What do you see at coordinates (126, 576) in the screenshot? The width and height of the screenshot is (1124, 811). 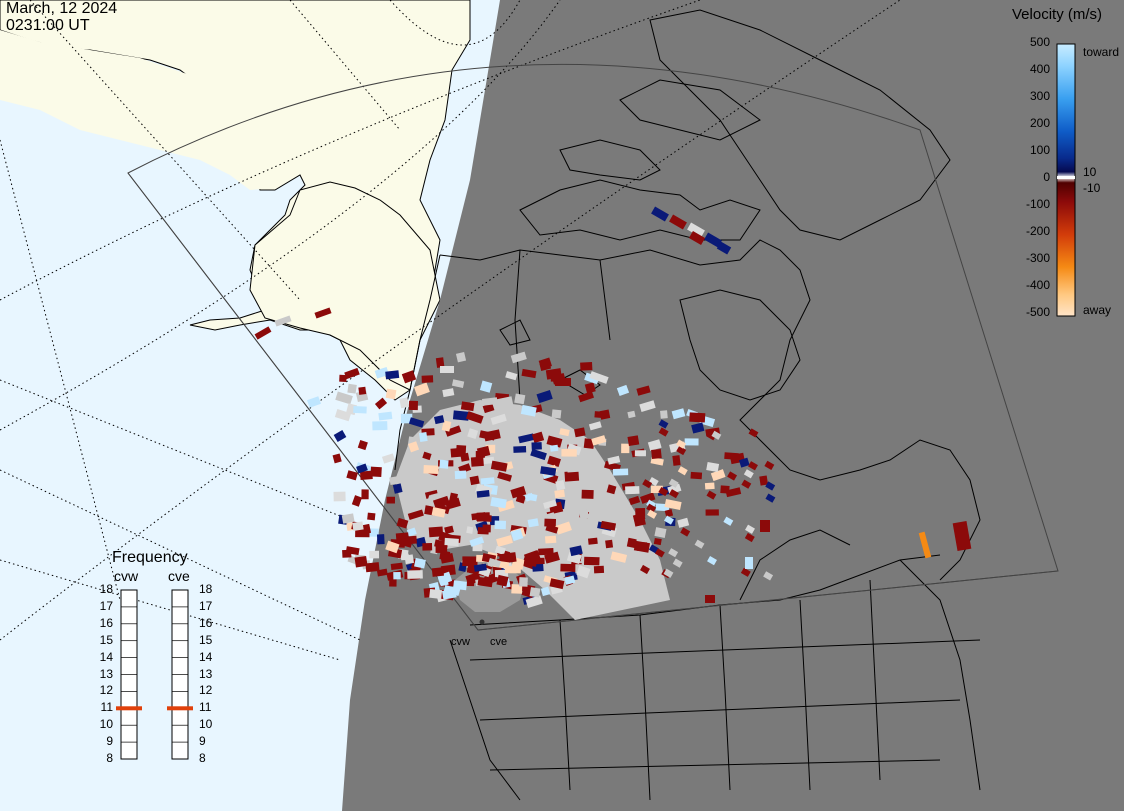 I see `freq-radar-label-cvw: cvw` at bounding box center [126, 576].